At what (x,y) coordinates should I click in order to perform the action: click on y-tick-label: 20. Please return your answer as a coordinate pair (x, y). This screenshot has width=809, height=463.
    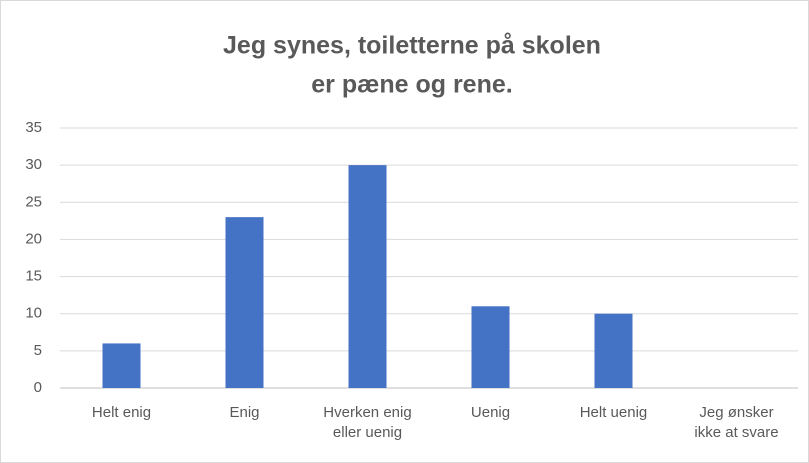
    Looking at the image, I should click on (33, 238).